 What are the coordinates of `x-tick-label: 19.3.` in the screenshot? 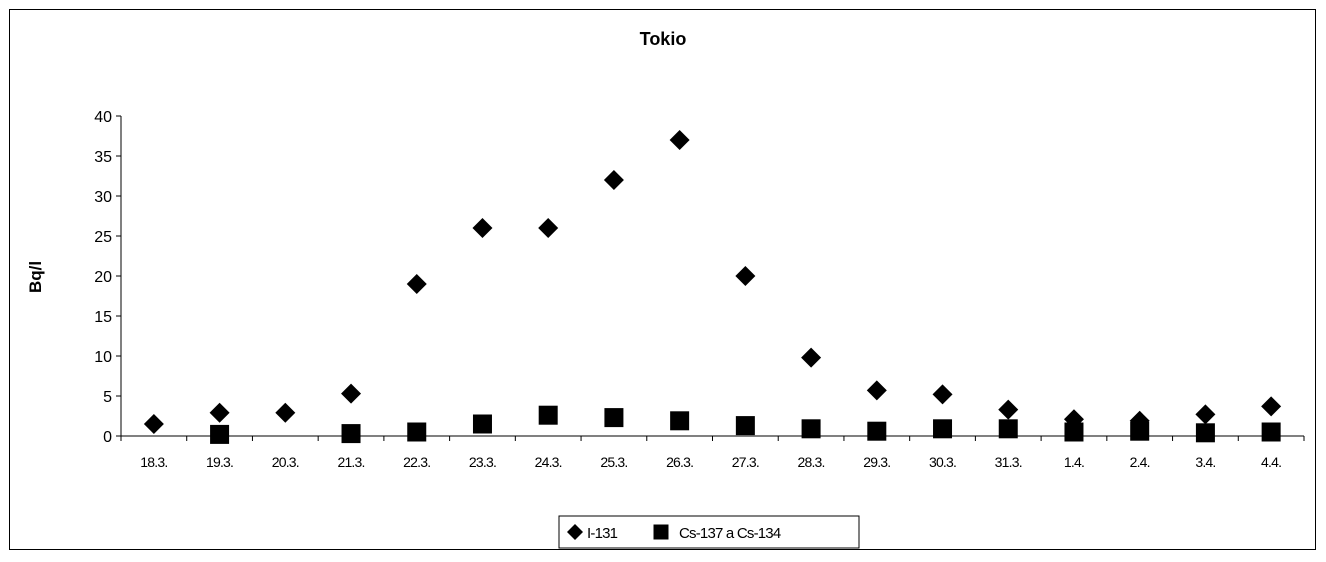 It's located at (219, 462).